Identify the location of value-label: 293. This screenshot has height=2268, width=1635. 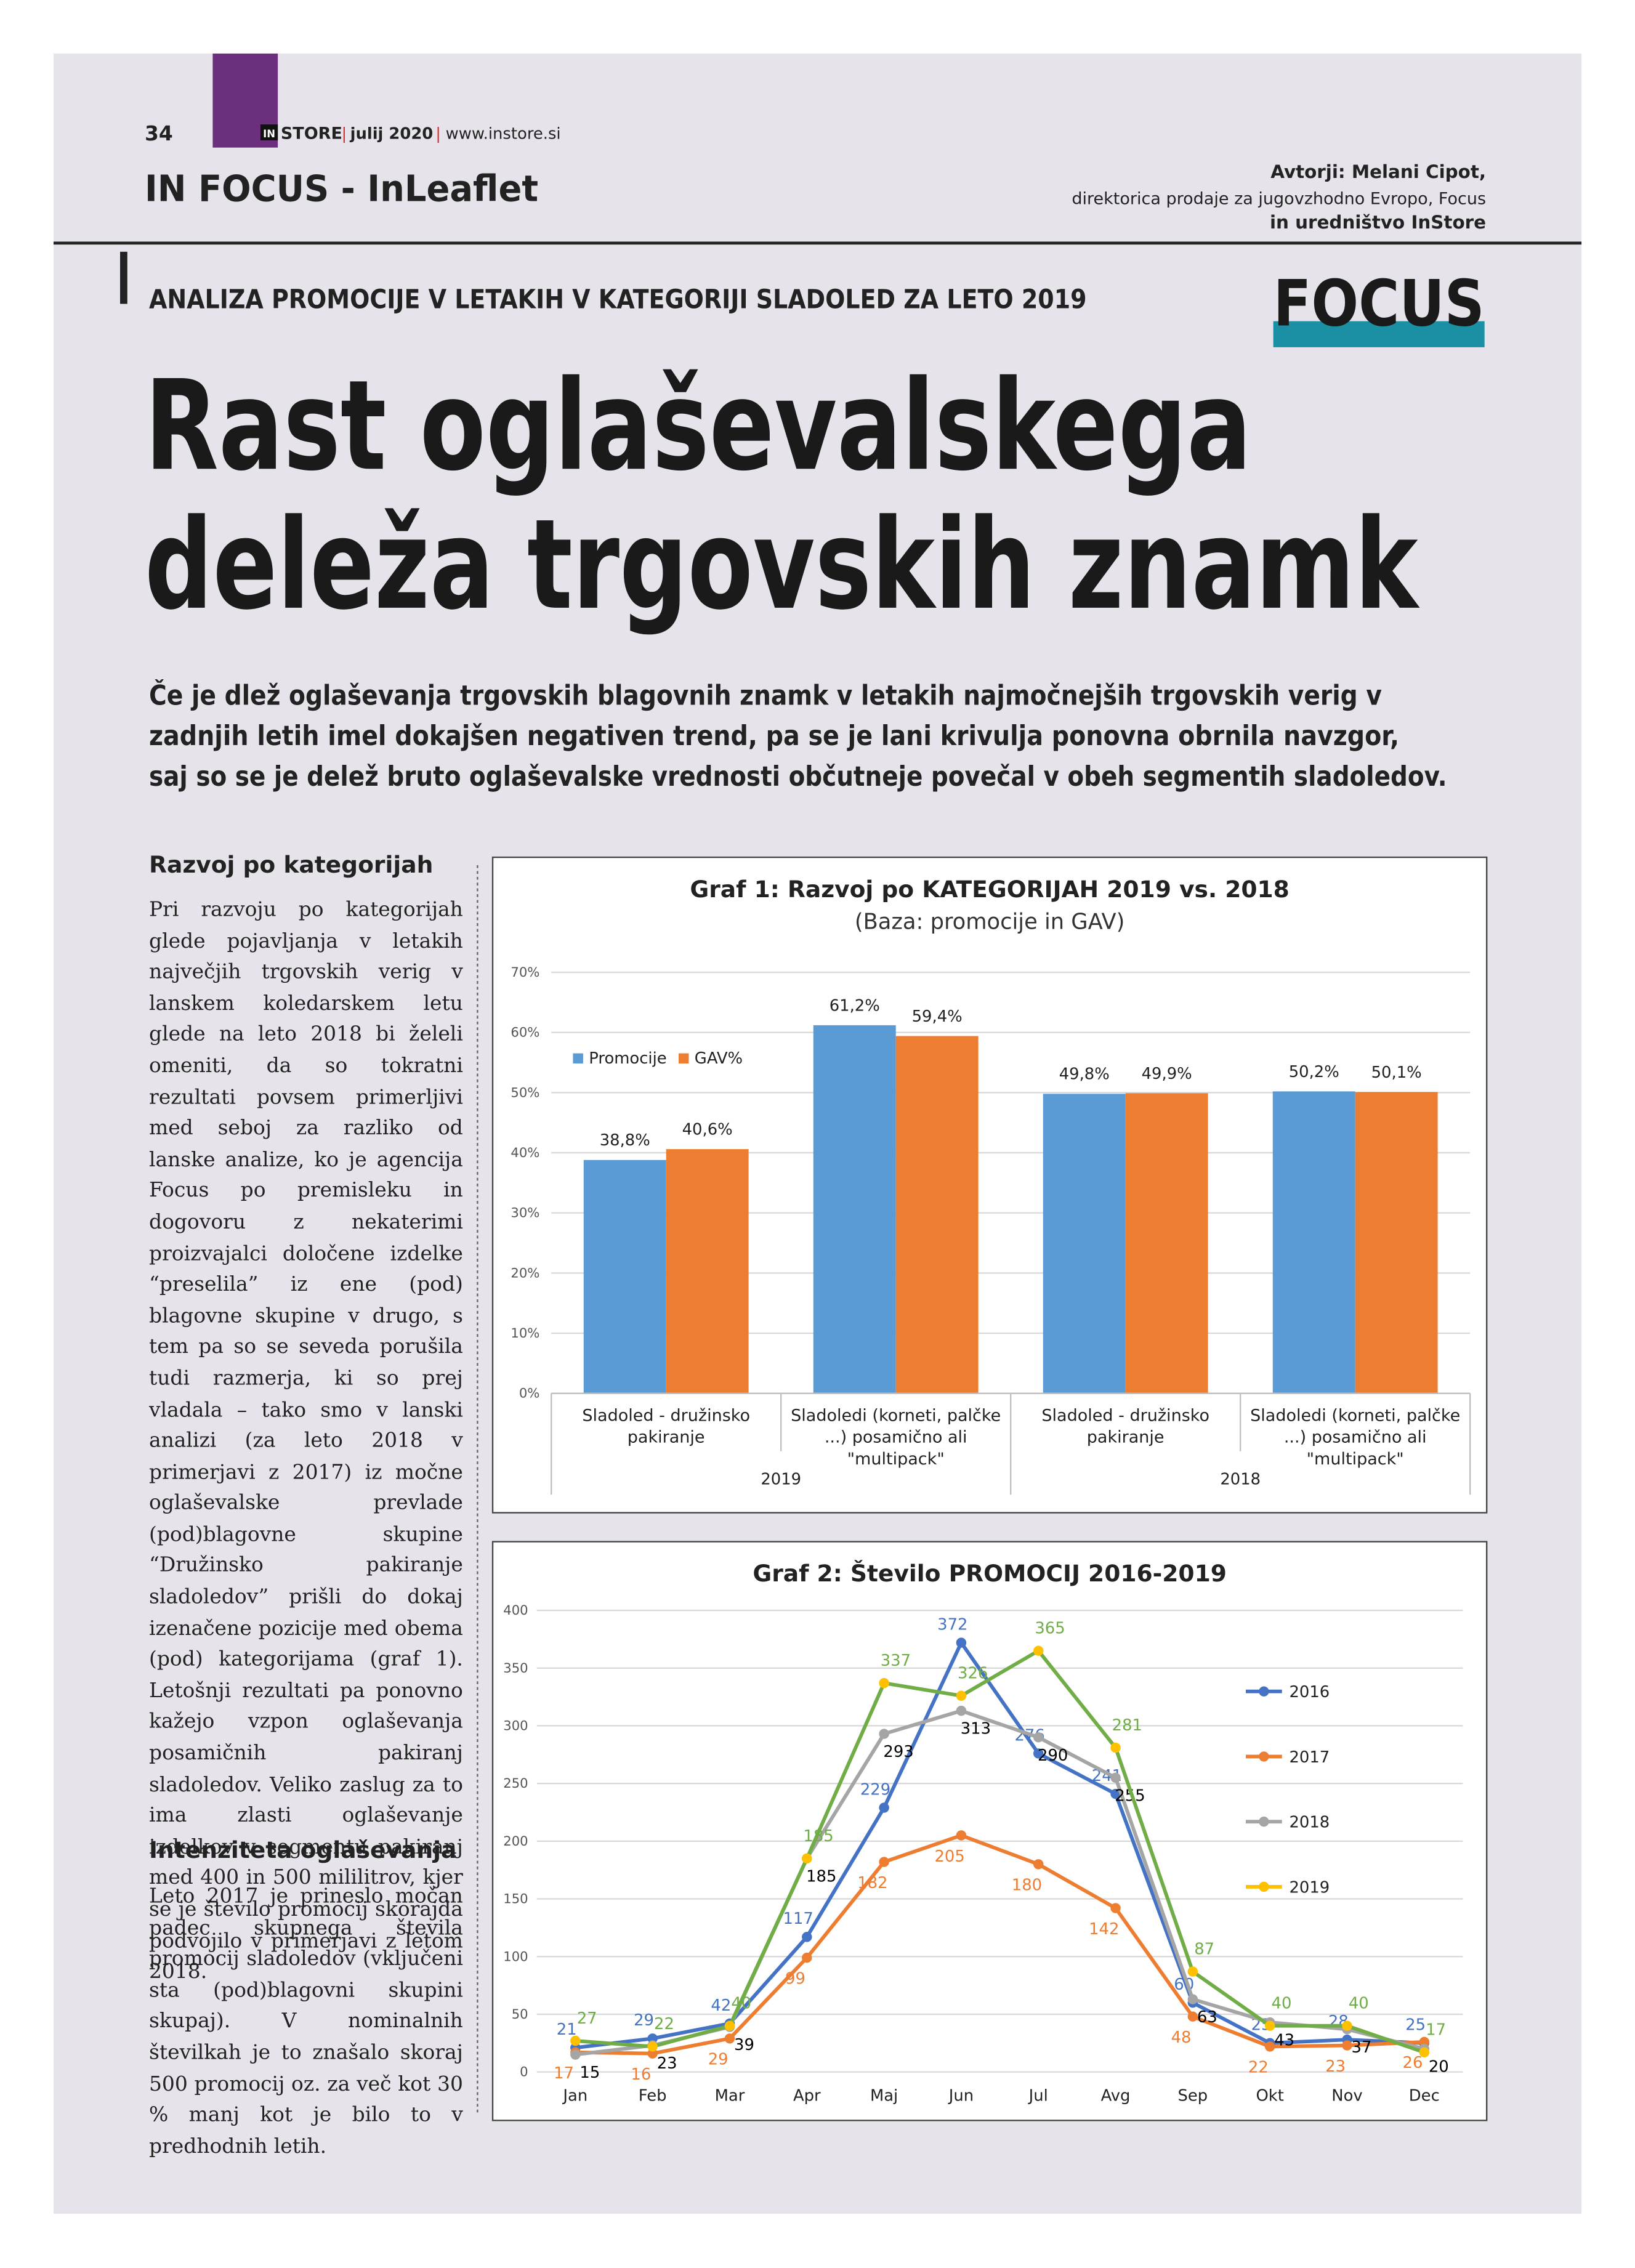
(898, 1752).